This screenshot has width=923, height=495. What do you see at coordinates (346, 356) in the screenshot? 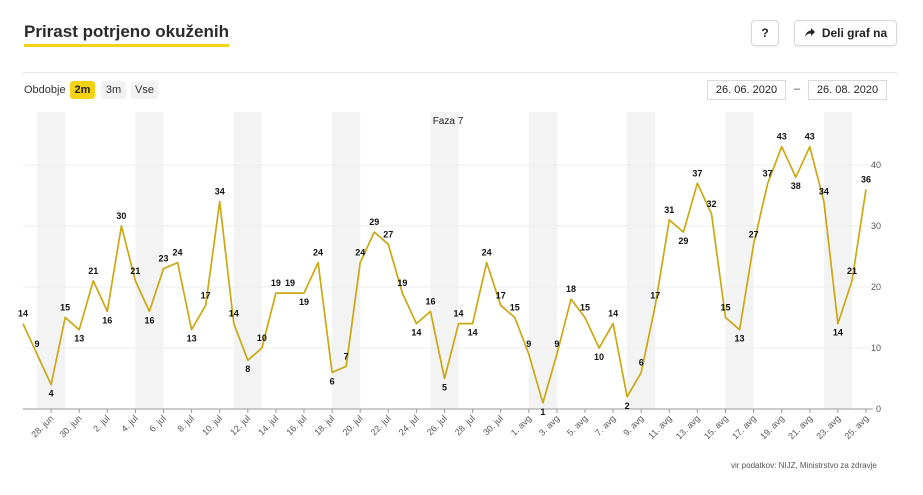
I see `data-label: 7` at bounding box center [346, 356].